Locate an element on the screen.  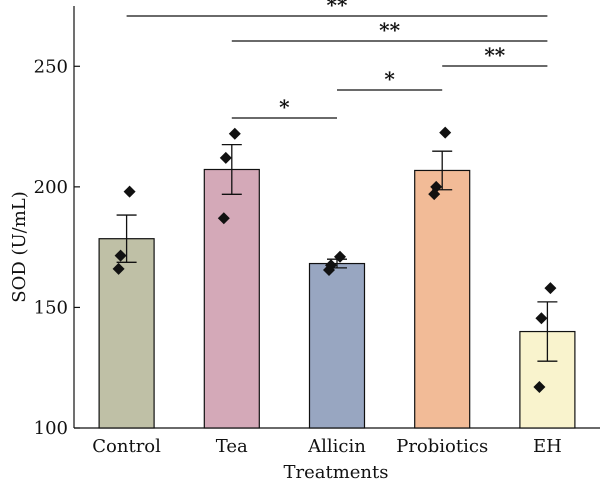
x-axis-label: Treatments is located at coordinates (335, 472).